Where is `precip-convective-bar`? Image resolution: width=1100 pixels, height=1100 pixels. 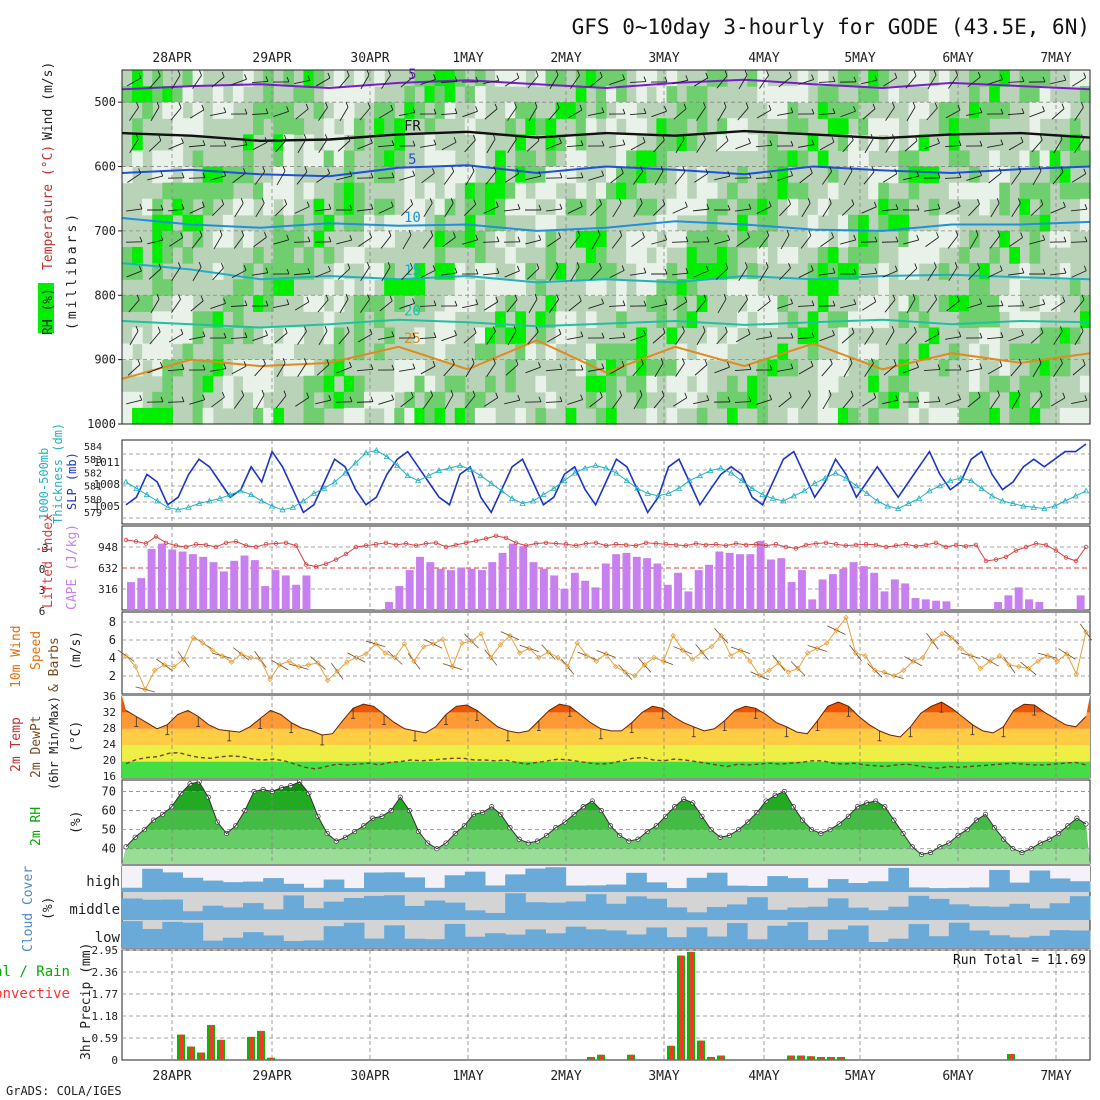 precip-convective-bar is located at coordinates (801, 1057).